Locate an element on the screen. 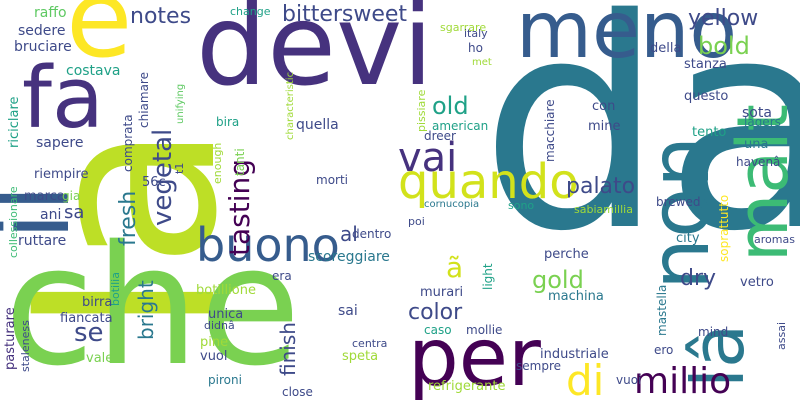 Image resolution: width=800 pixels, height=400 pixels. cloud-word: birra is located at coordinates (97, 302).